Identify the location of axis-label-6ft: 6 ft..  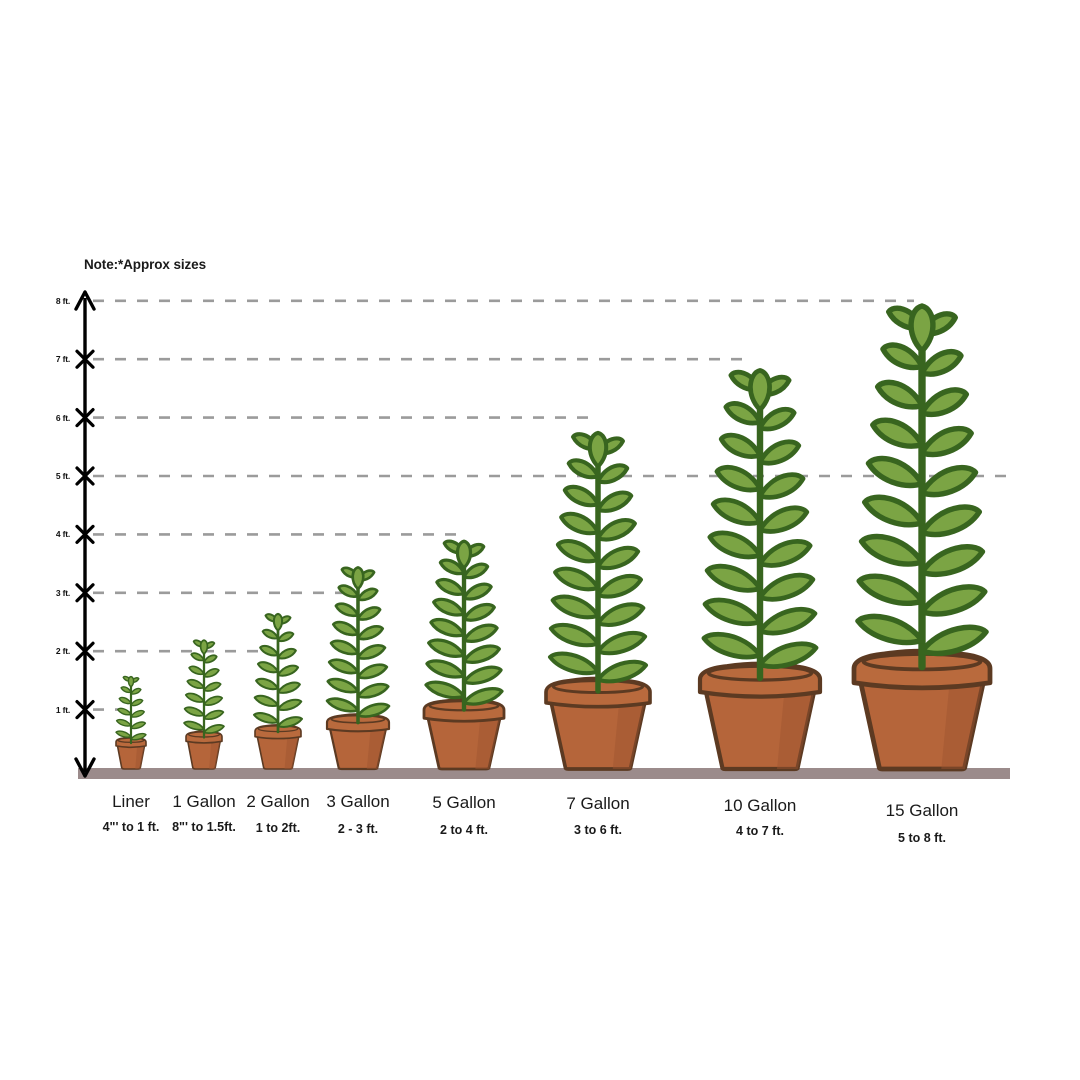
(62, 417).